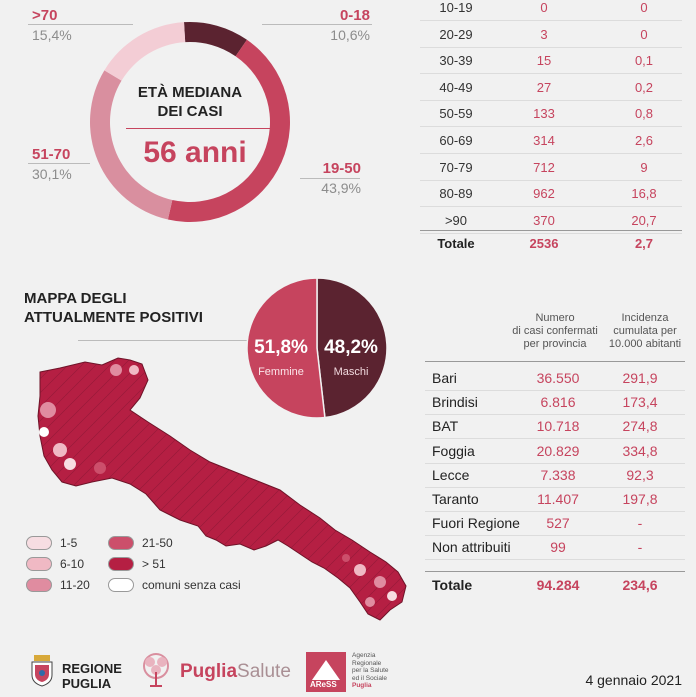 The height and width of the screenshot is (697, 696). What do you see at coordinates (445, 426) in the screenshot?
I see `province-name-cell: BAT` at bounding box center [445, 426].